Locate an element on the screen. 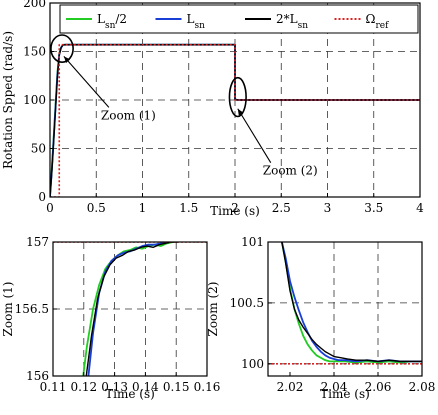 Image resolution: width=438 pixels, height=415 pixels. x-tick-label: 2.04 is located at coordinates (334, 387).